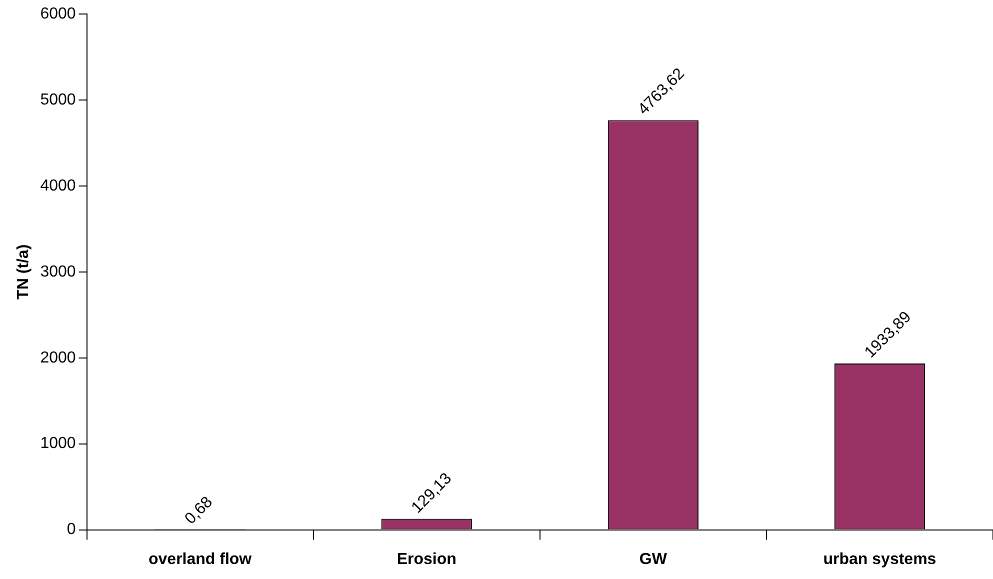 The width and height of the screenshot is (993, 579). What do you see at coordinates (879, 559) in the screenshot?
I see `x-tick-label: urban systems` at bounding box center [879, 559].